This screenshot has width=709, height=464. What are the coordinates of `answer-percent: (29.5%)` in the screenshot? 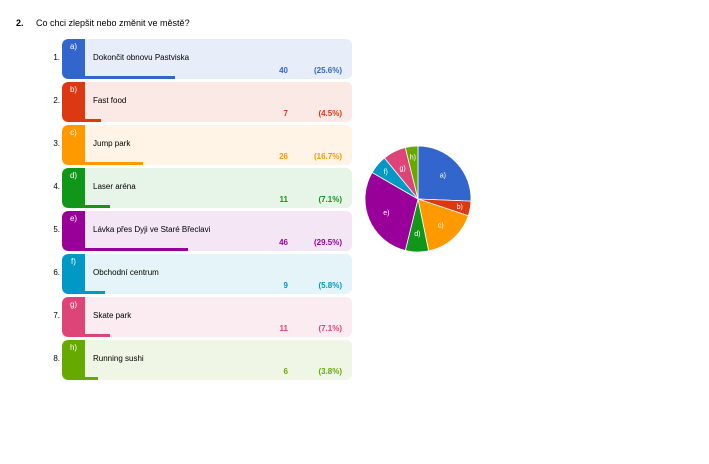 It's located at (327, 242).